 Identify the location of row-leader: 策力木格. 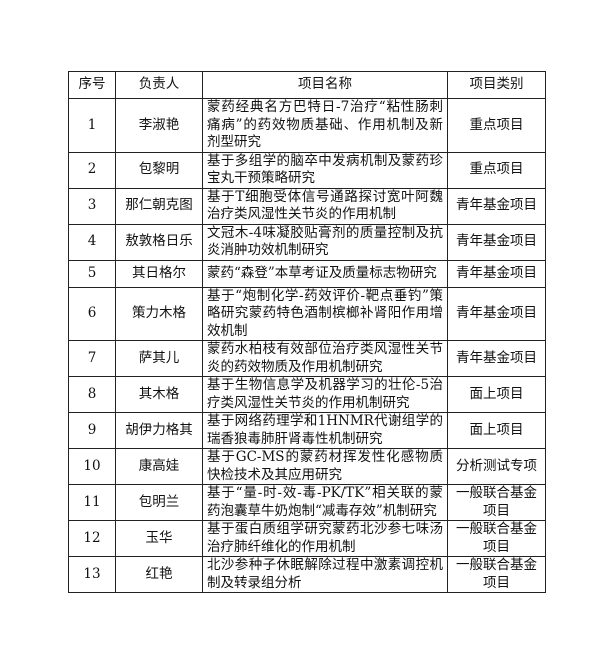
(159, 313).